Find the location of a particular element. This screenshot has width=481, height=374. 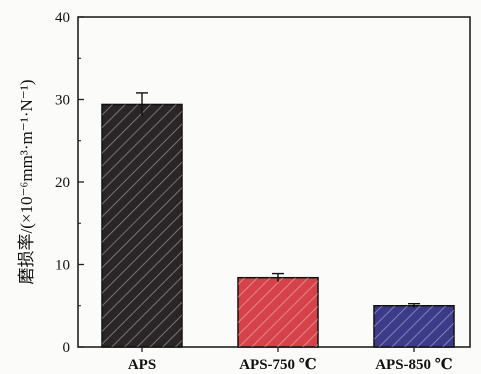

y-tick-label: 20 is located at coordinates (62, 183).